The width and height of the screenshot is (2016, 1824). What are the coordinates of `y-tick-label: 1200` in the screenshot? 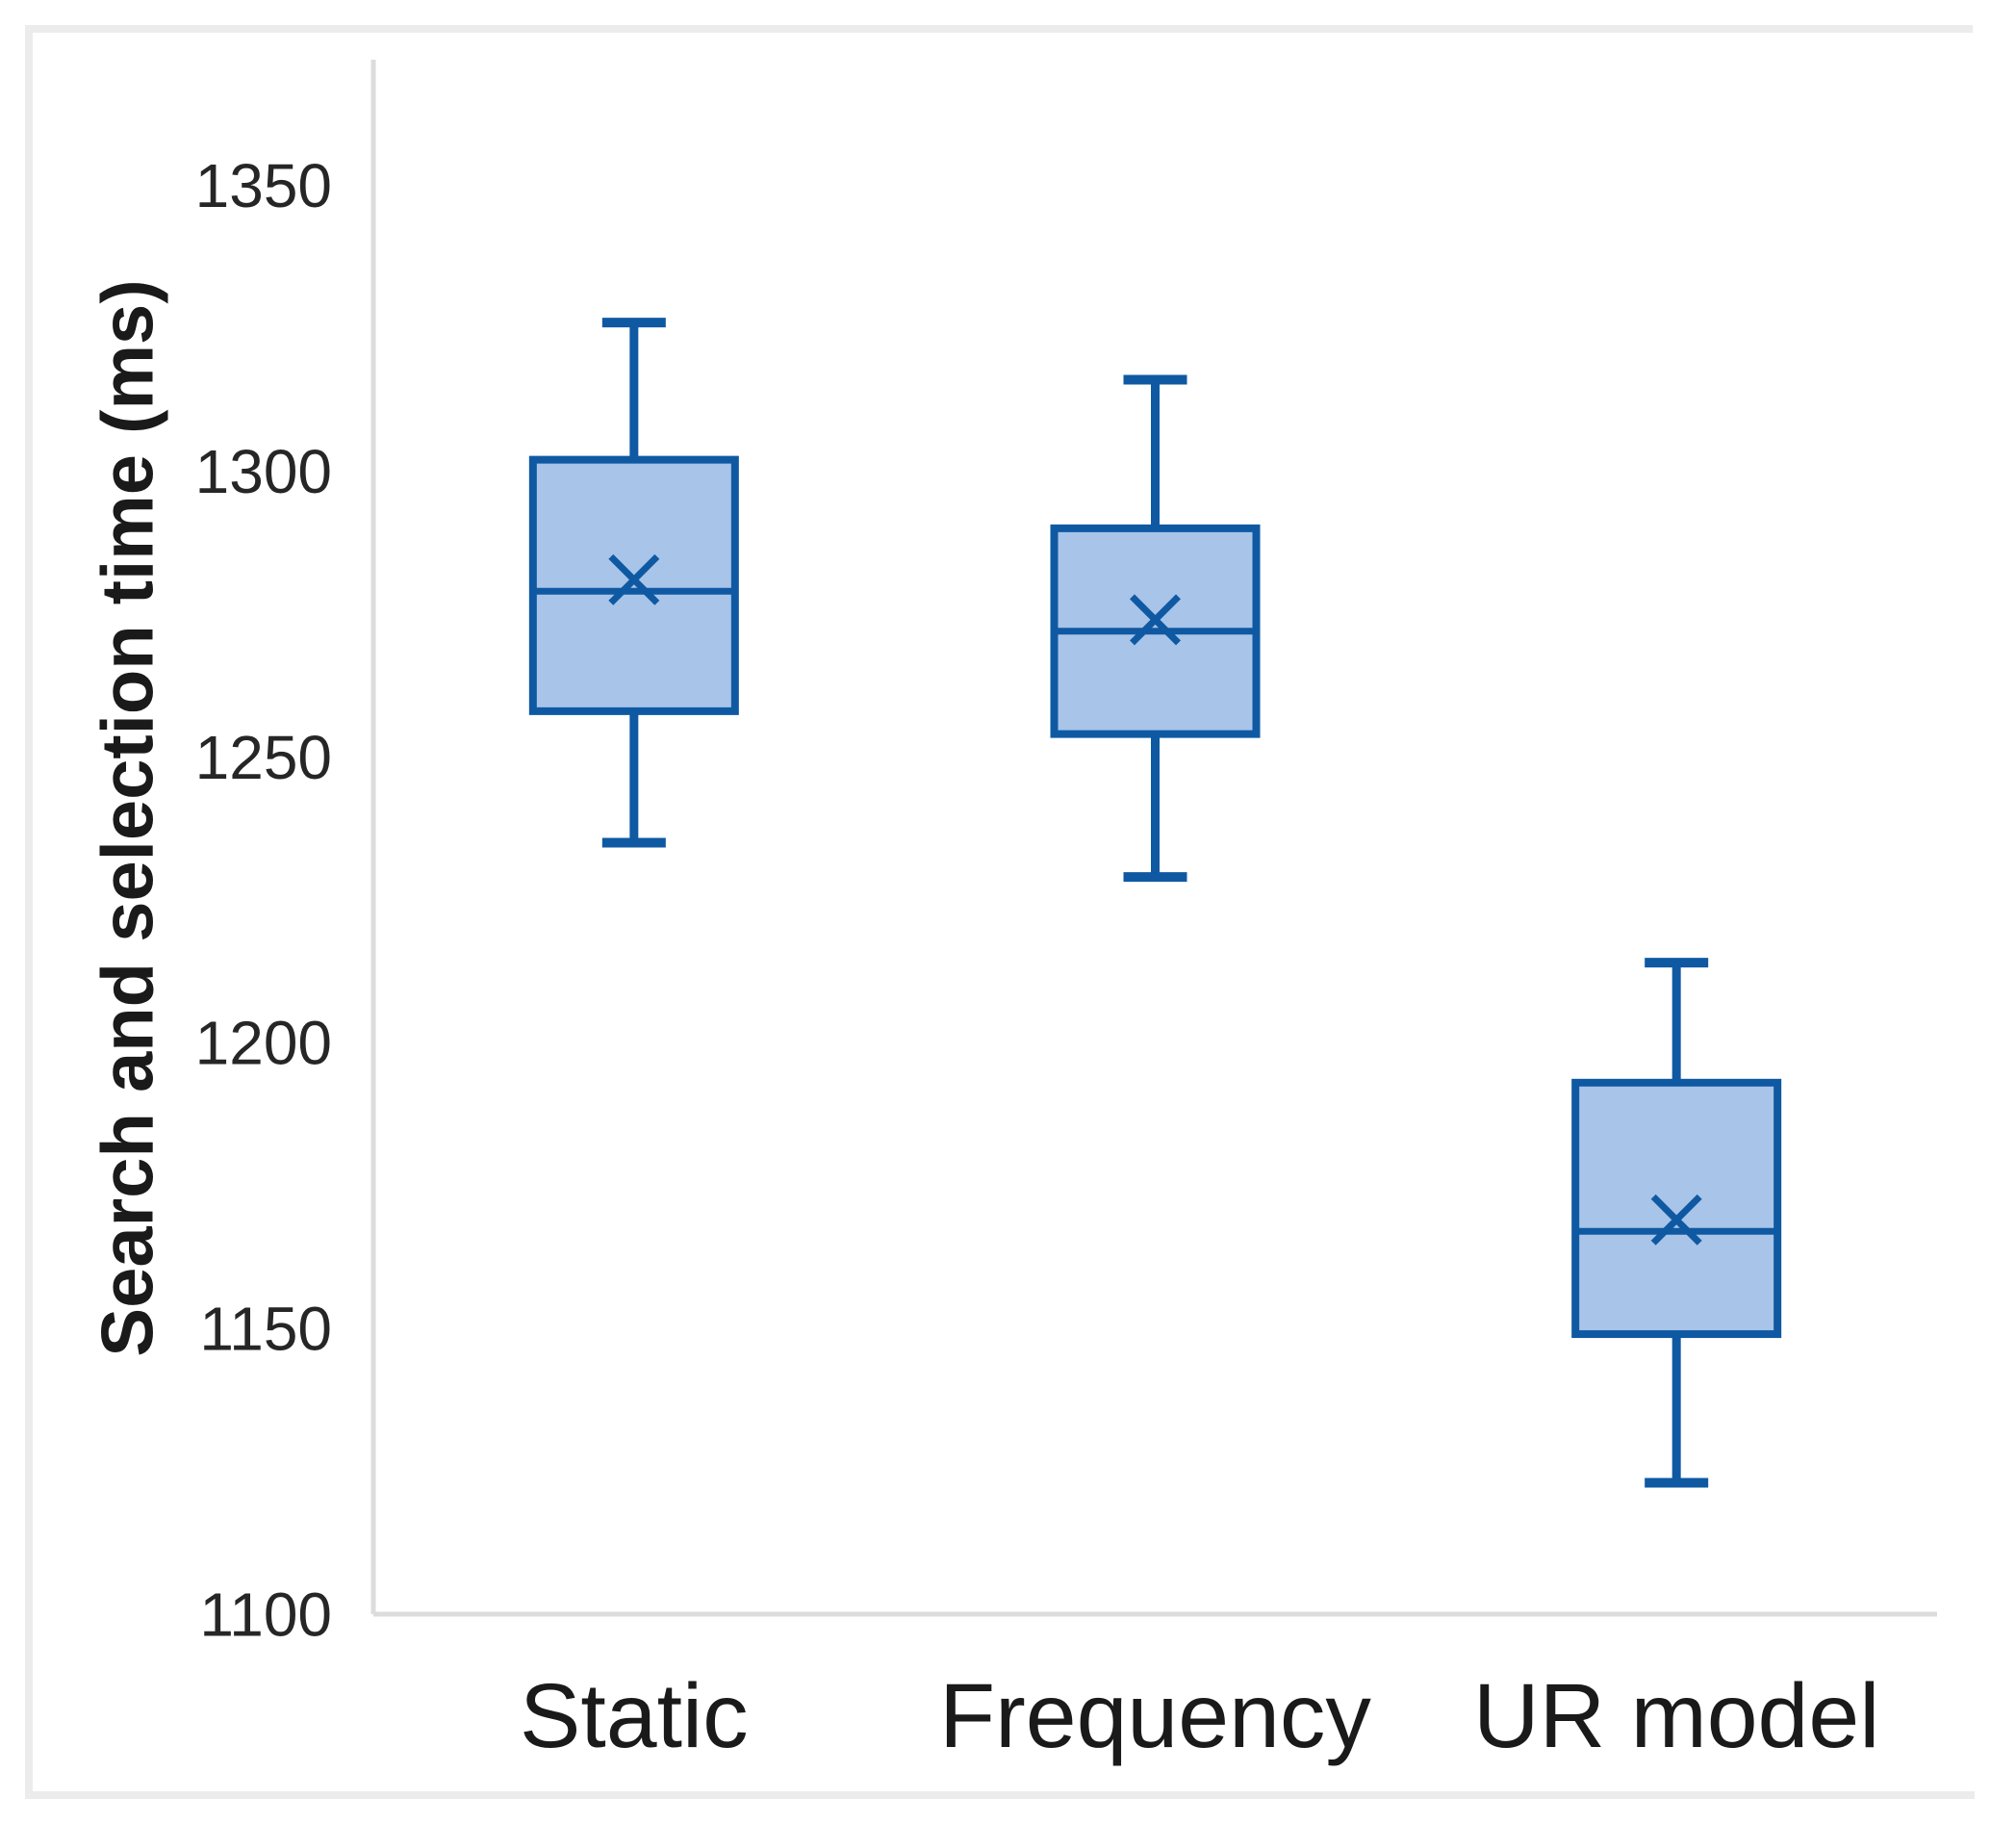 It's located at (263, 1044).